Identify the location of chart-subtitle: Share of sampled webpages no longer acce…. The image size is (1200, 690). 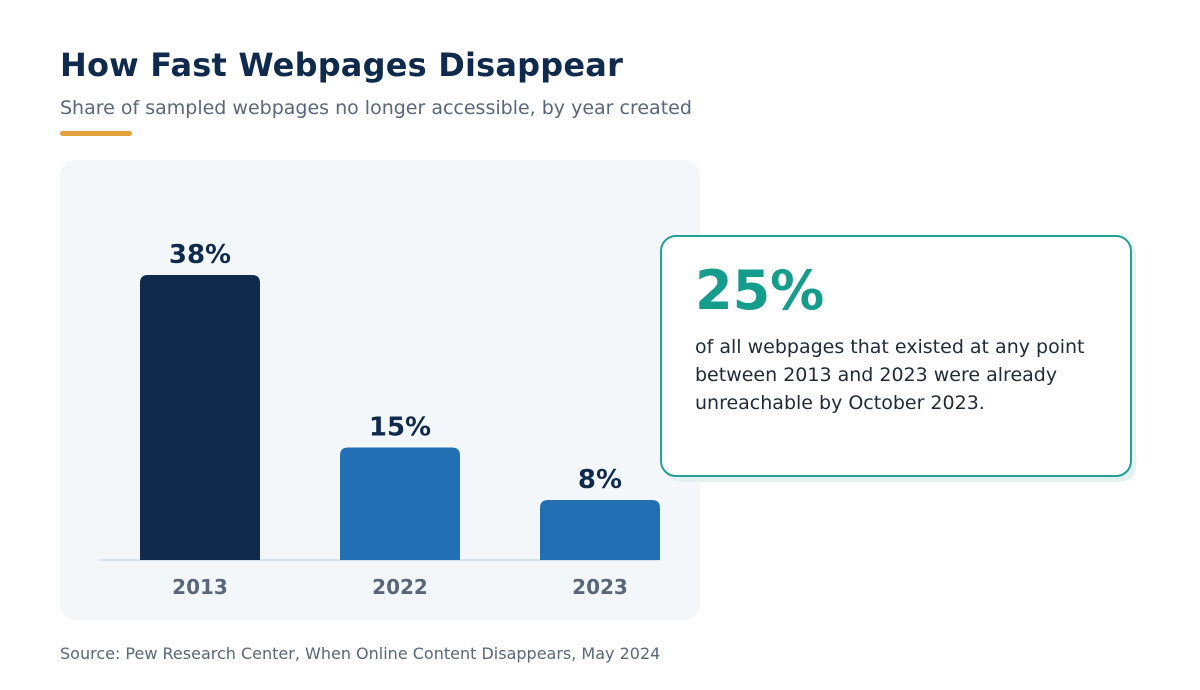
(376, 108).